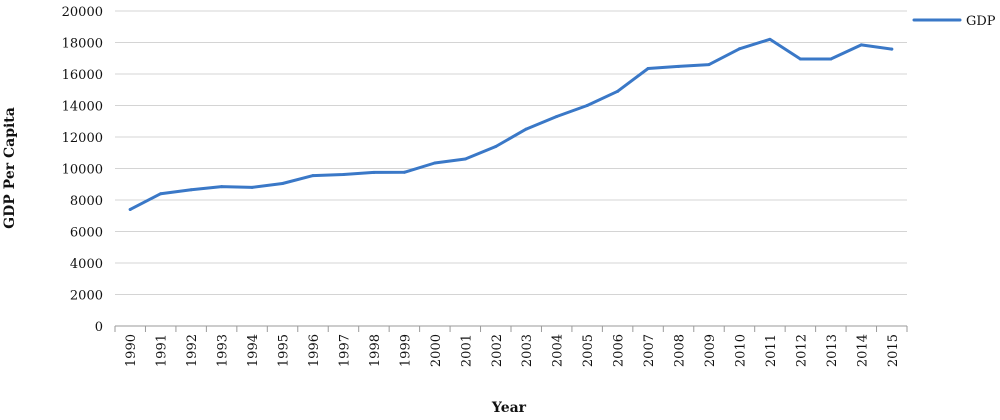 The height and width of the screenshot is (420, 1000). What do you see at coordinates (82, 12) in the screenshot?
I see `y-tick-label: 20000` at bounding box center [82, 12].